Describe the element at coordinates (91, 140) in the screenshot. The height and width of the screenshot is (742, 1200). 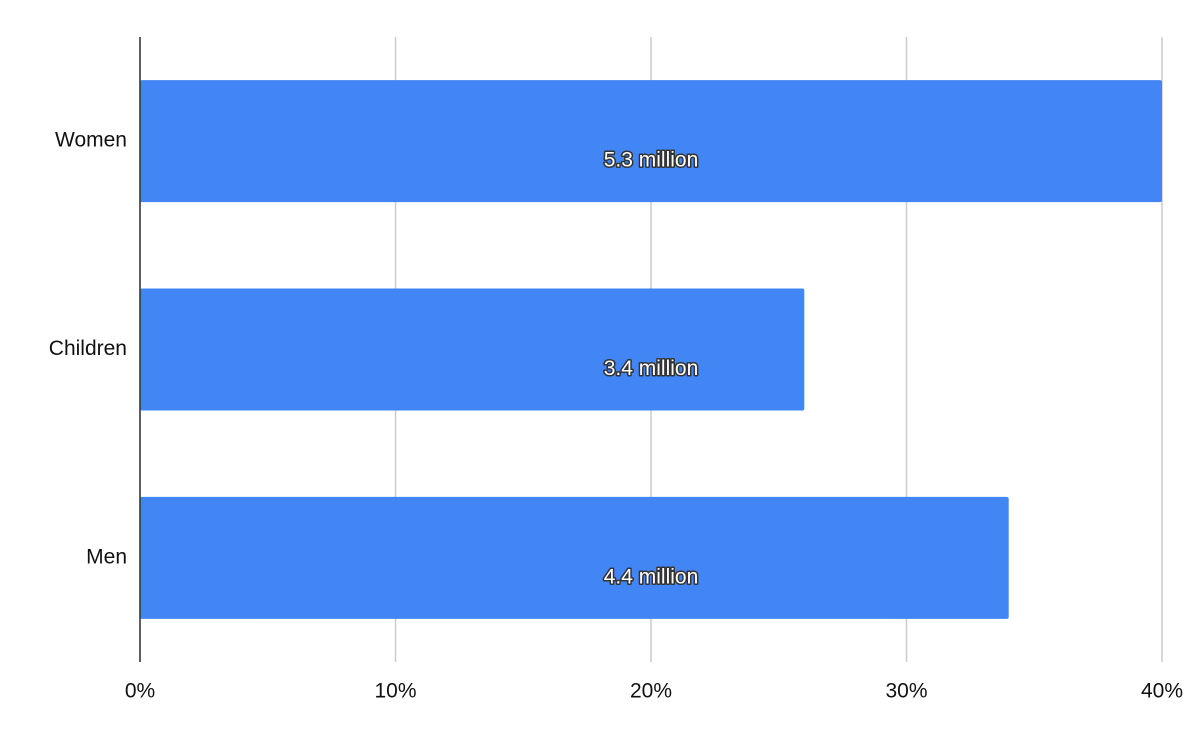
I see `y-tick-label: Women` at that location.